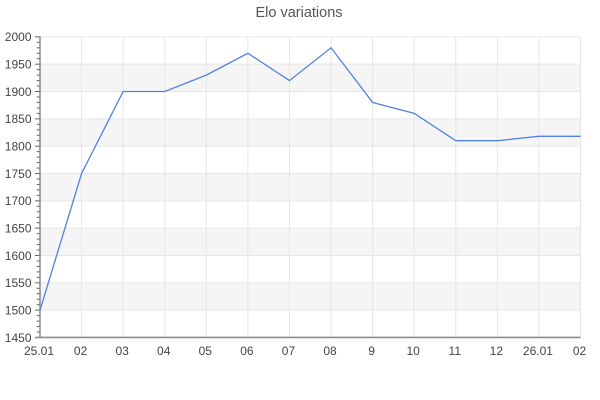  I want to click on svg-text: 1850, so click(18, 119).